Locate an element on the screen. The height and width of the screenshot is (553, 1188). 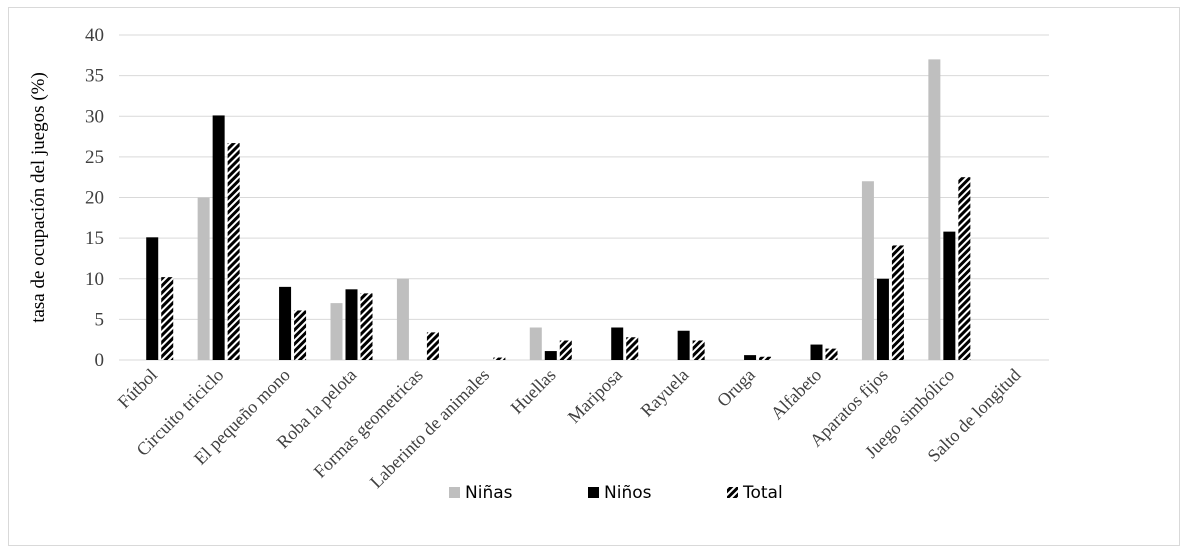
legend-label: Niños is located at coordinates (628, 493).